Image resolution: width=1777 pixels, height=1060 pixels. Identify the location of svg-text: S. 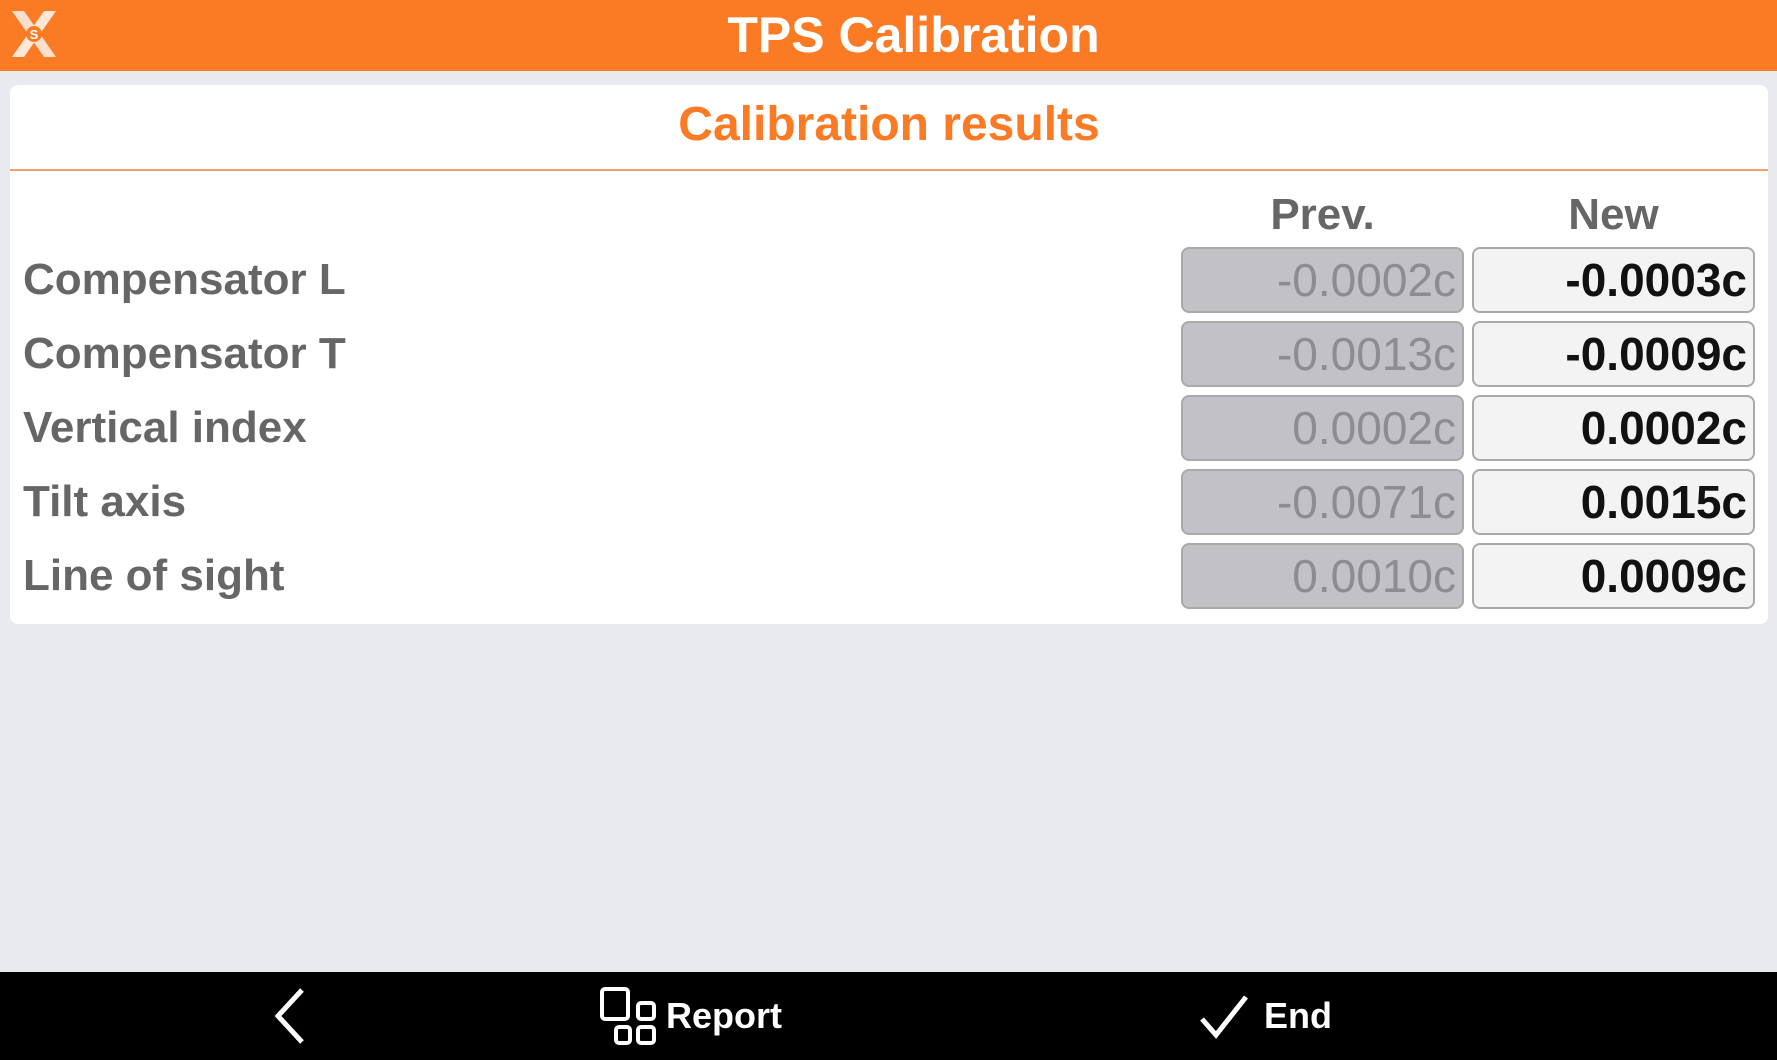
(34, 34).